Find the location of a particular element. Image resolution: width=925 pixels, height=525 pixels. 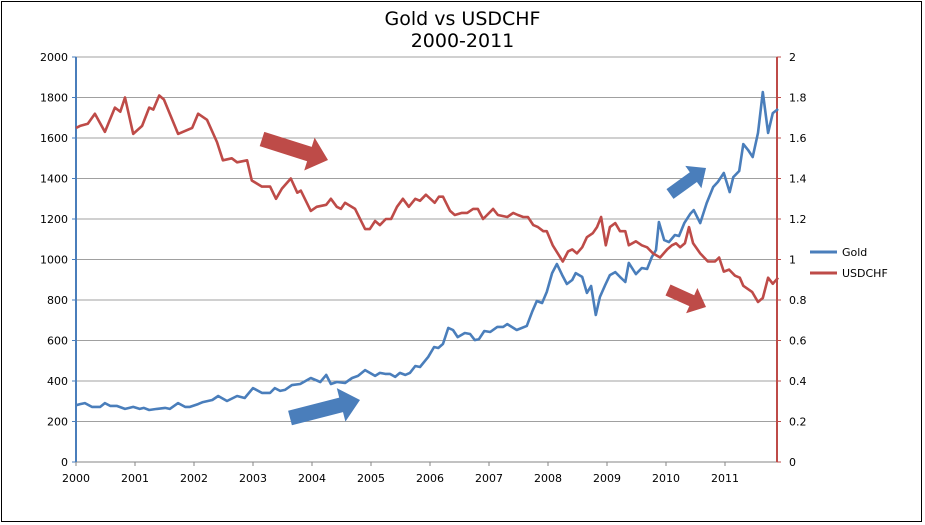

left-tick-label: 1400 is located at coordinates (54, 179).